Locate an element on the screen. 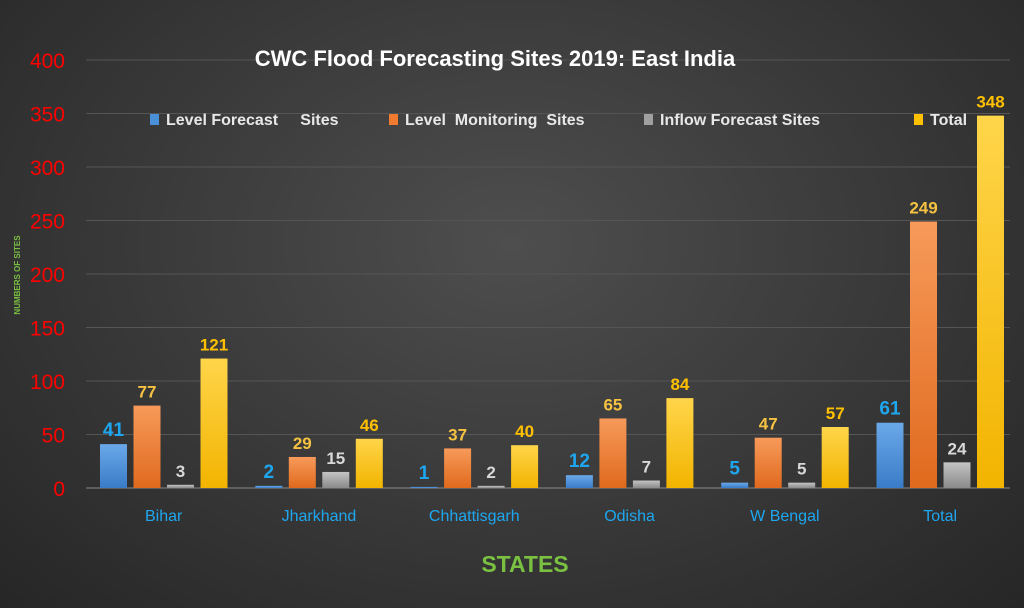 This screenshot has height=608, width=1024. x-tick-label: Bihar is located at coordinates (164, 516).